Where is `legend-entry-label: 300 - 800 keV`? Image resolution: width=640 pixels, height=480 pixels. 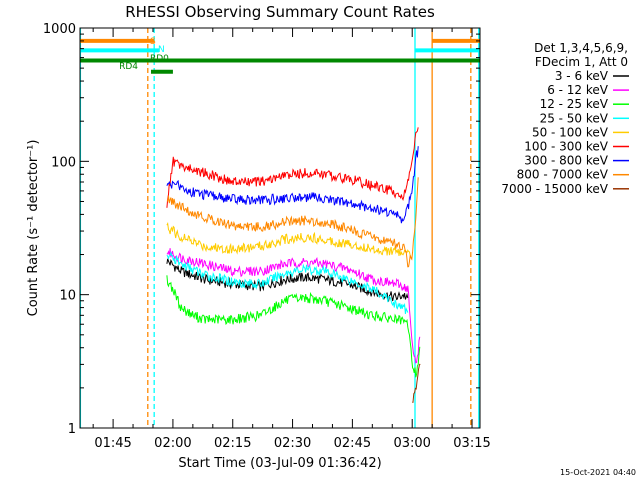
legend-entry-label: 300 - 800 keV is located at coordinates (566, 161).